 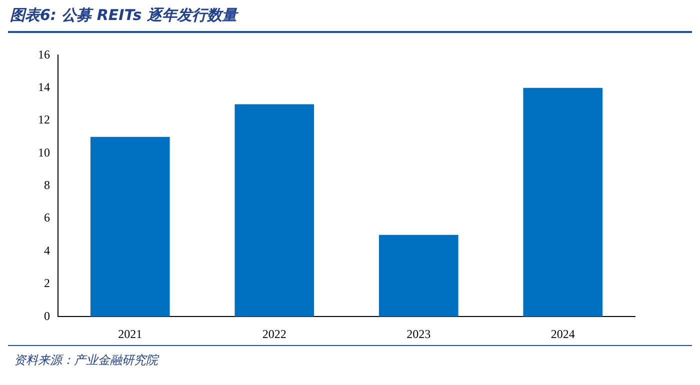 I want to click on y-tick-label: 4, so click(x=47, y=250).